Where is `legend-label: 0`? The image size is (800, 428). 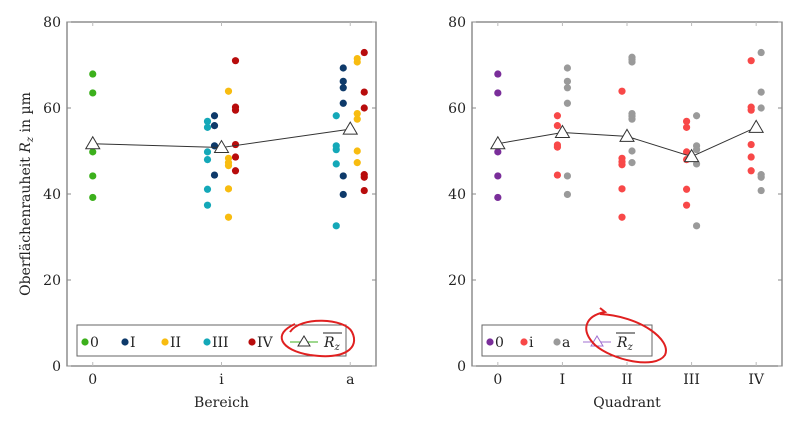
legend-label: 0 is located at coordinates (94, 343).